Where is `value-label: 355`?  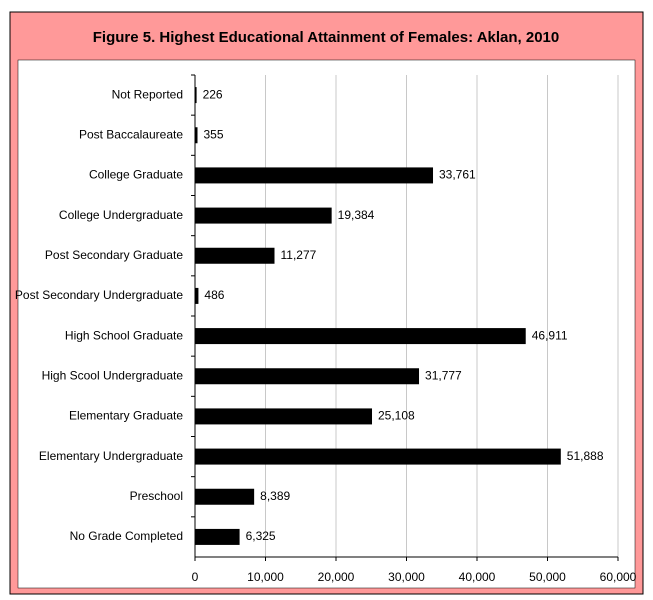 value-label: 355 is located at coordinates (214, 134).